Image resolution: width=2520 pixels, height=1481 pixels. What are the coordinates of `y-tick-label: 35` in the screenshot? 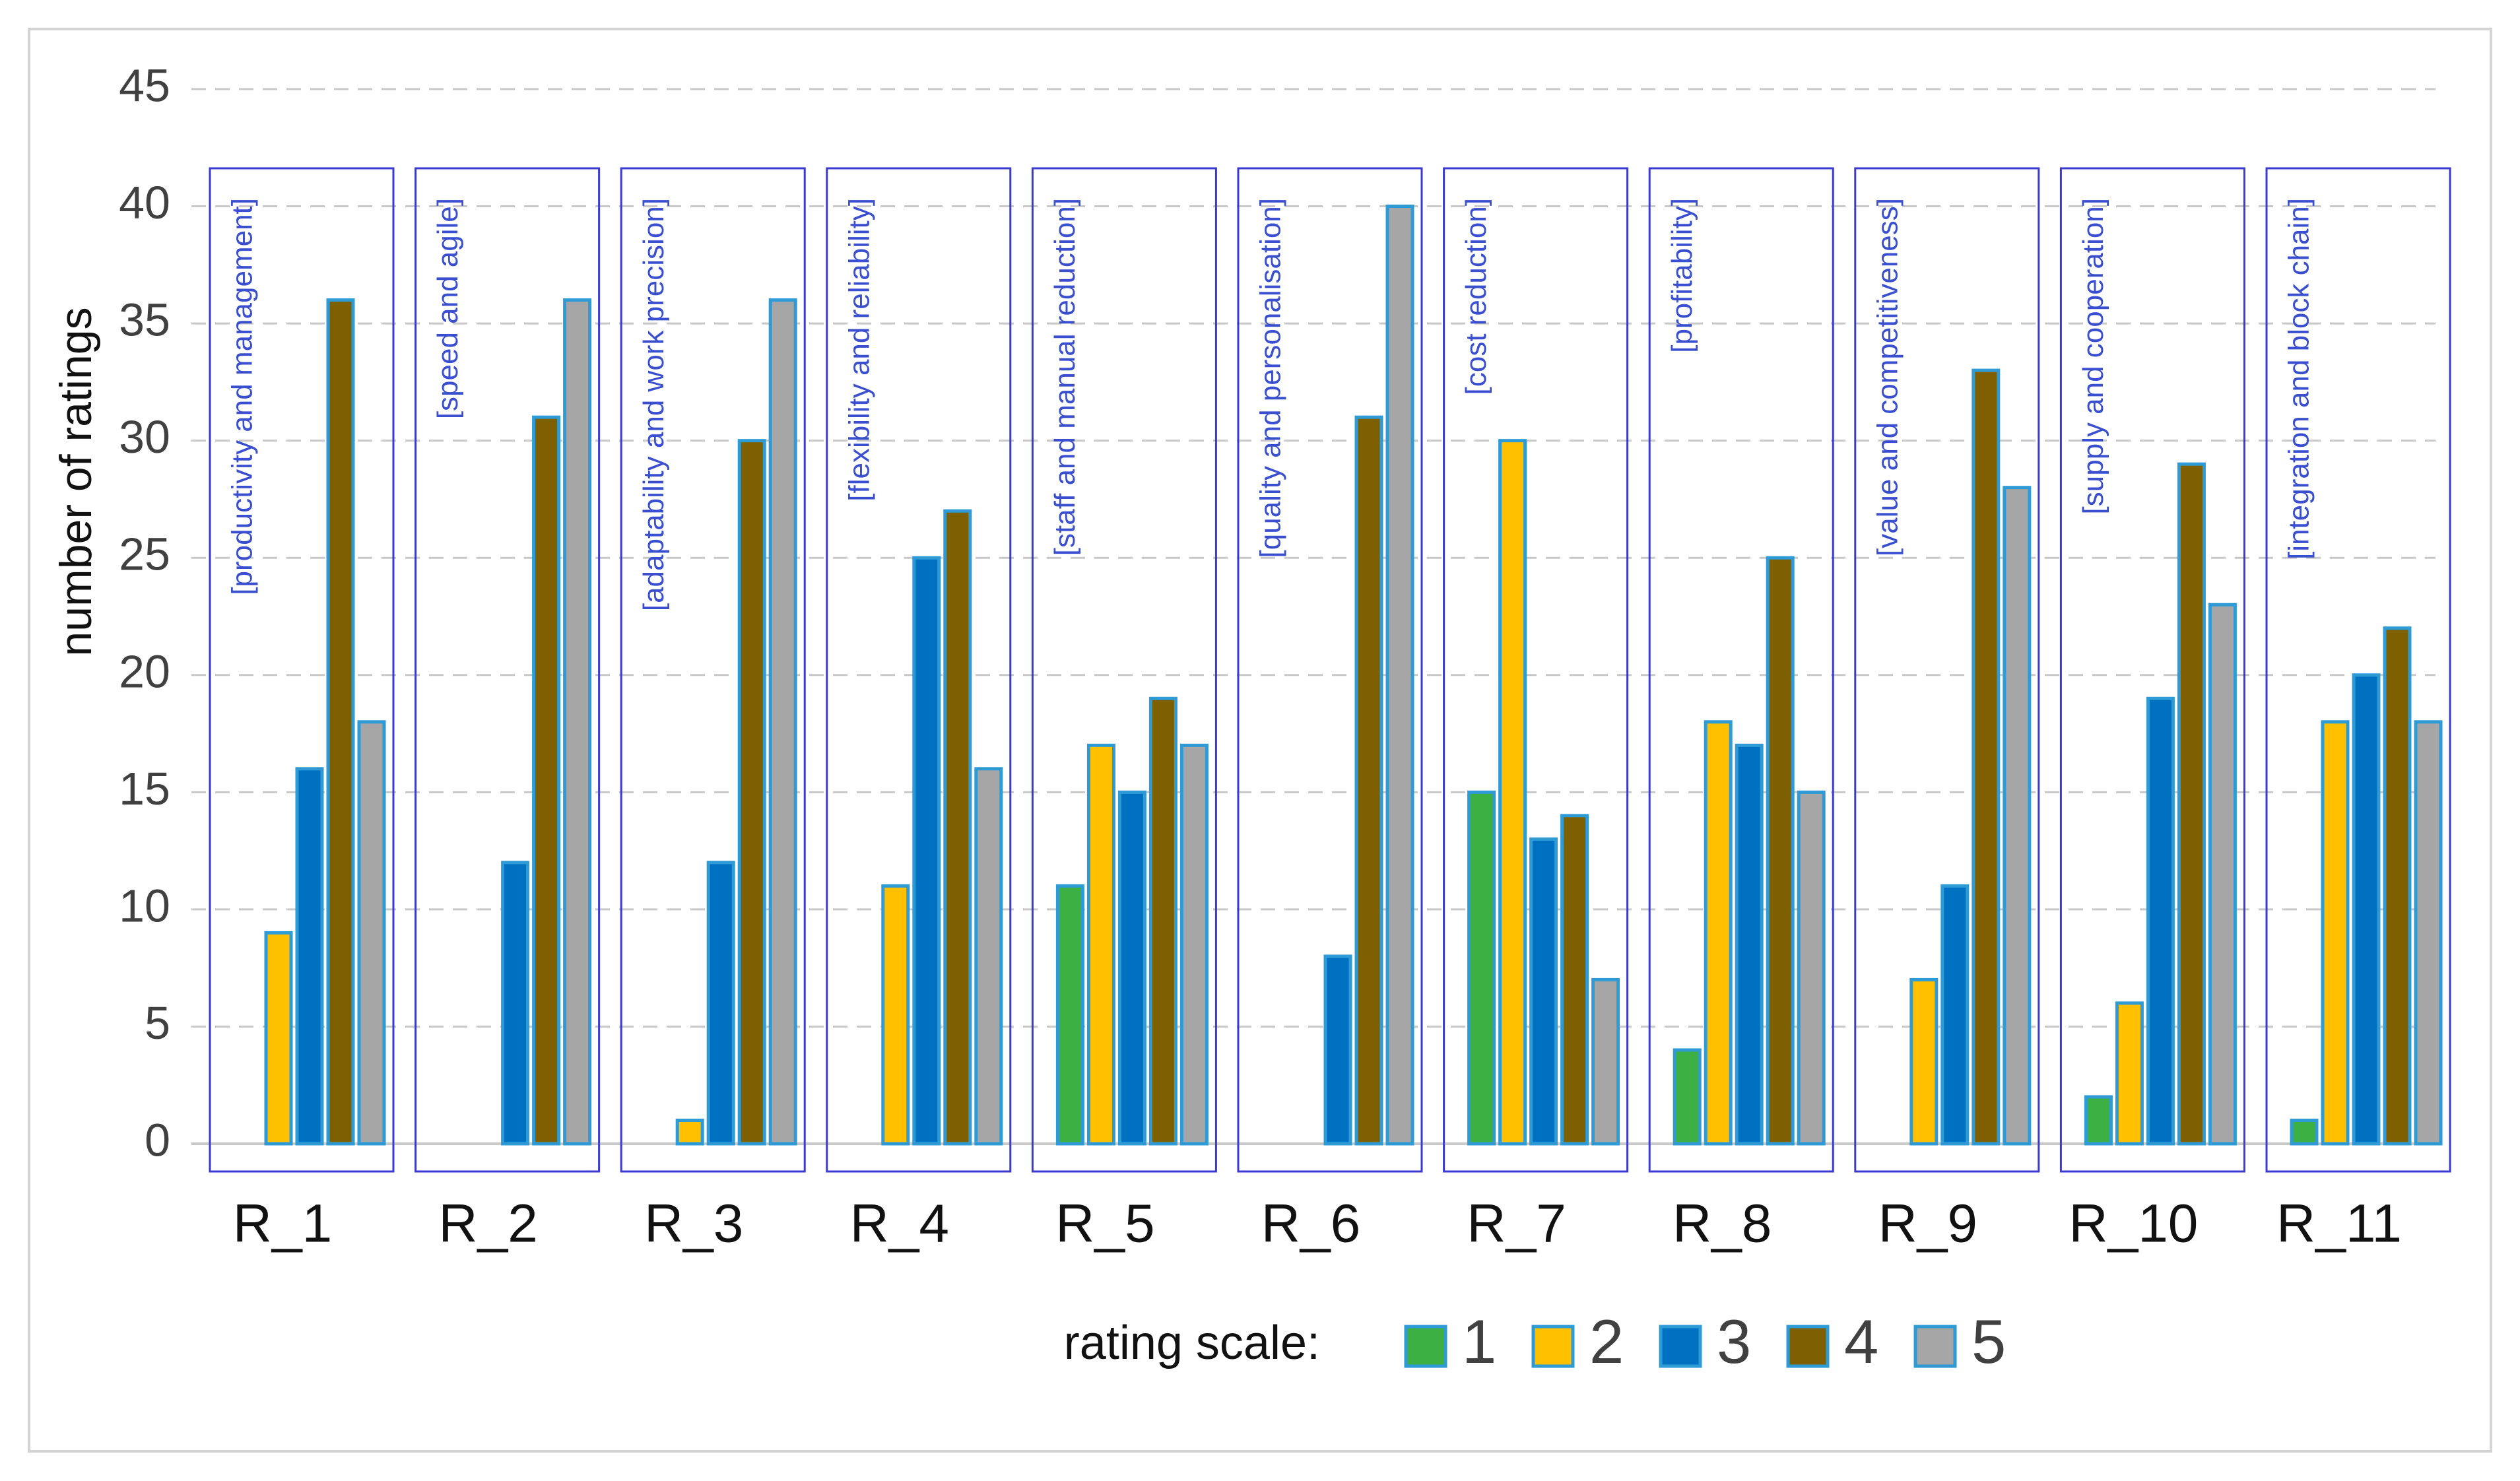 It's located at (144, 320).